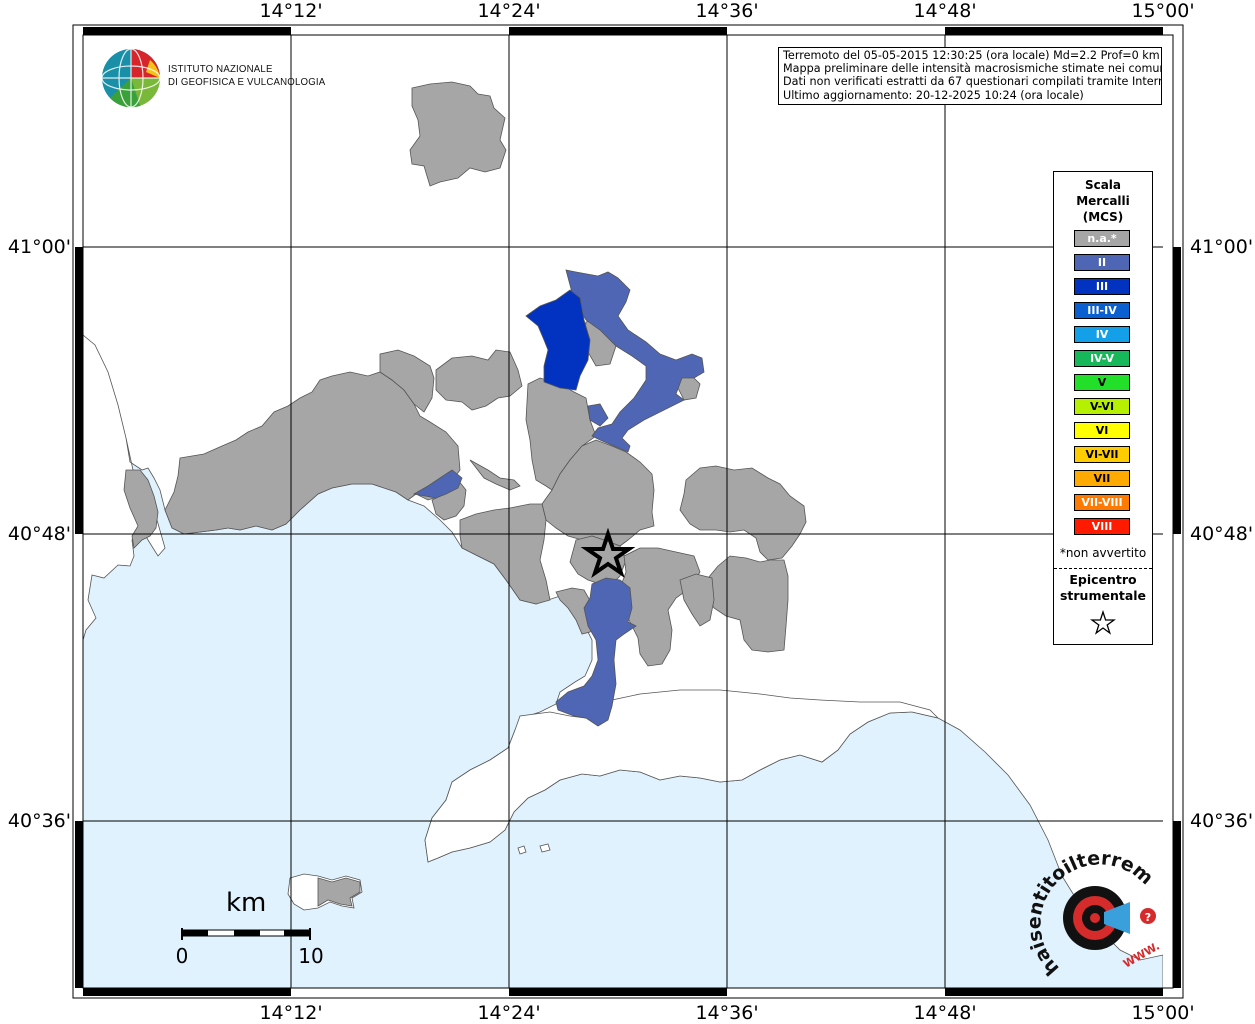 This screenshot has height=1024, width=1255. Describe the element at coordinates (558, 498) in the screenshot. I see `comuni-intensita-ii` at that location.